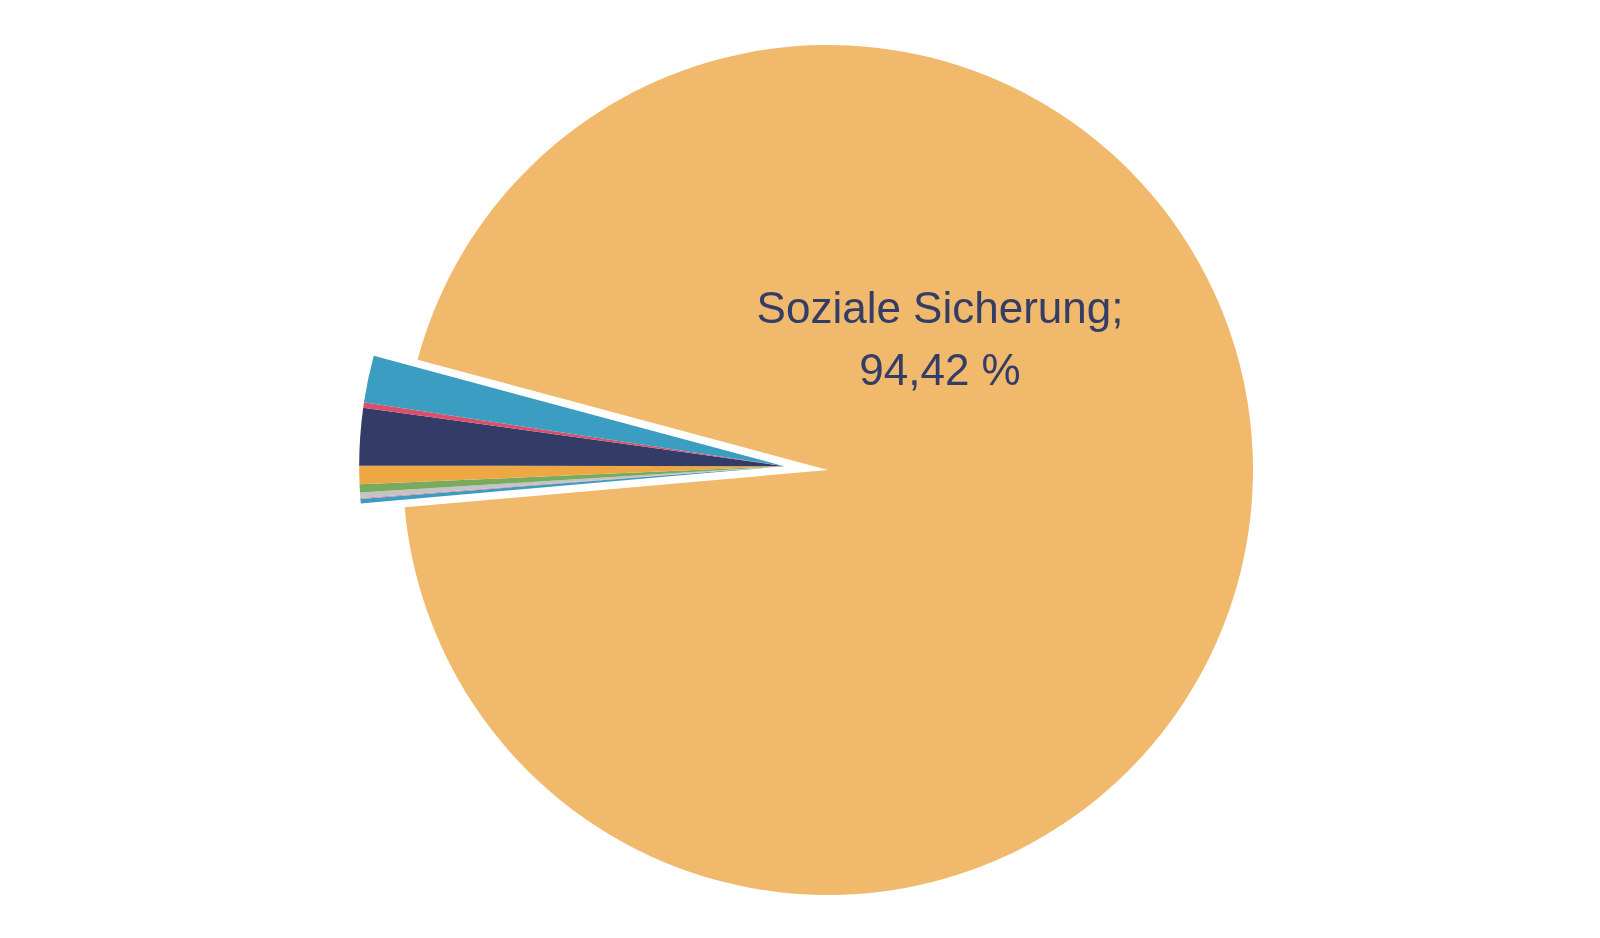 This screenshot has height=938, width=1600. Describe the element at coordinates (940, 338) in the screenshot. I see `slice-label: Soziale Sicherung; 94,42 %` at that location.